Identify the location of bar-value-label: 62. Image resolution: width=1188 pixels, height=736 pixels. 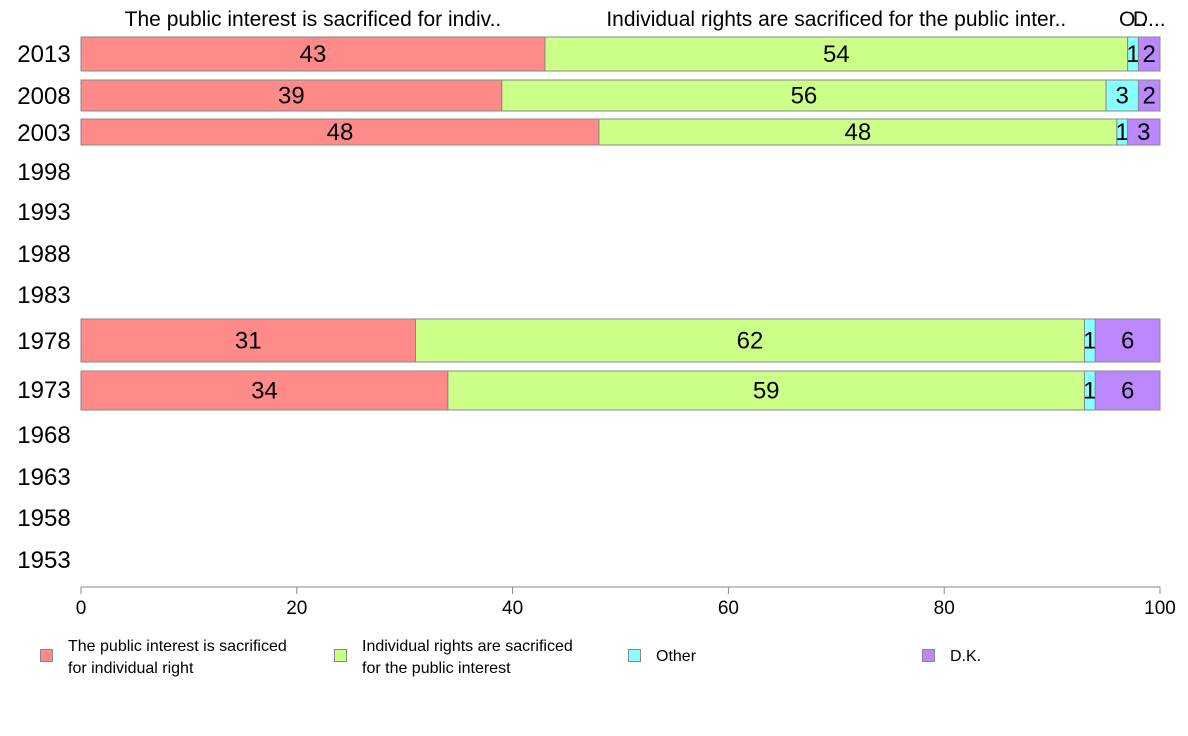
(750, 341).